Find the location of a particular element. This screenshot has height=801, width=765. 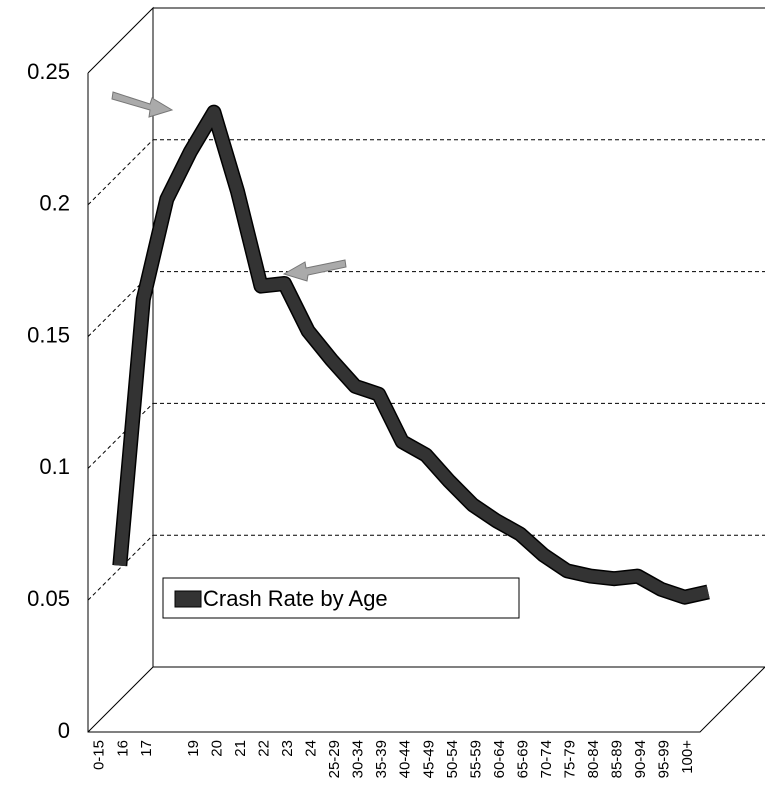

x-tick-label: 22 is located at coordinates (264, 748).